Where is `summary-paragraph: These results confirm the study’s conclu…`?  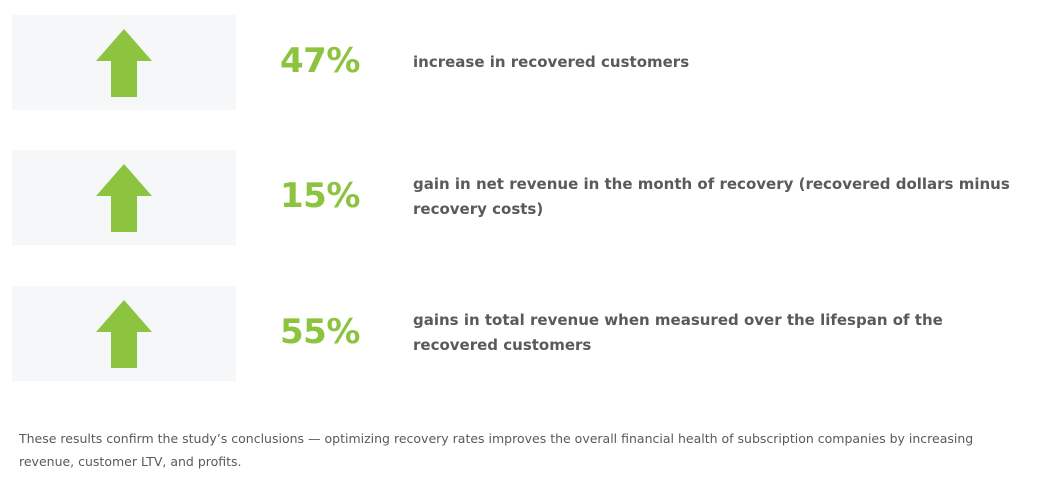
summary-paragraph: These results confirm the study’s conclu… is located at coordinates (496, 450).